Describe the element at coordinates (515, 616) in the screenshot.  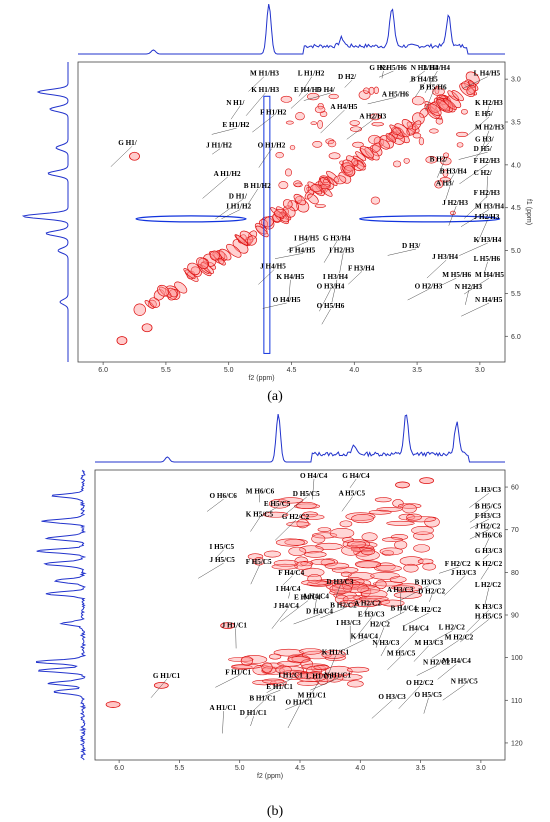
I see `y-tick-label: 90` at that location.